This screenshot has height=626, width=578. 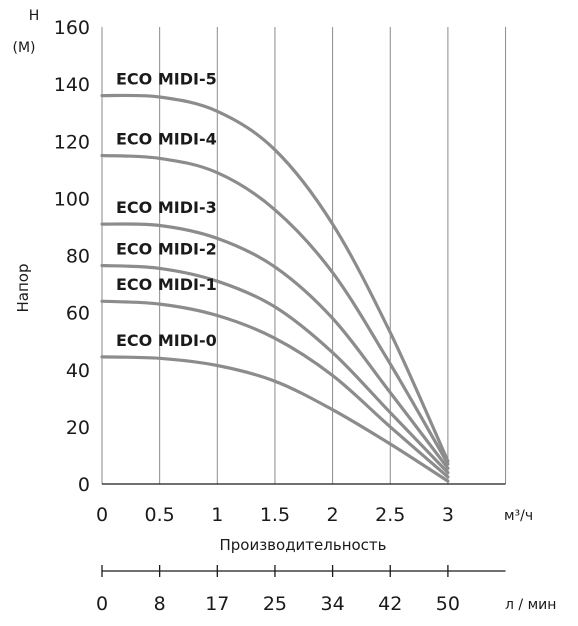 What do you see at coordinates (160, 604) in the screenshot?
I see `x2-tick-label: 8` at bounding box center [160, 604].